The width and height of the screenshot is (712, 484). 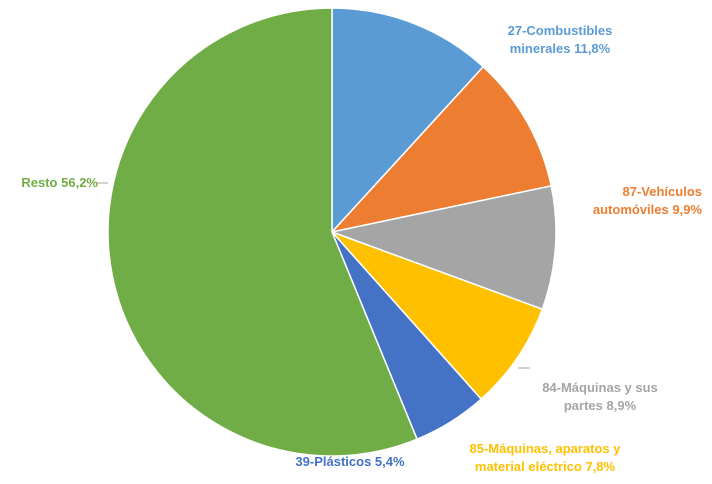 What do you see at coordinates (600, 466) in the screenshot?
I see `value-label: 7,8%` at bounding box center [600, 466].